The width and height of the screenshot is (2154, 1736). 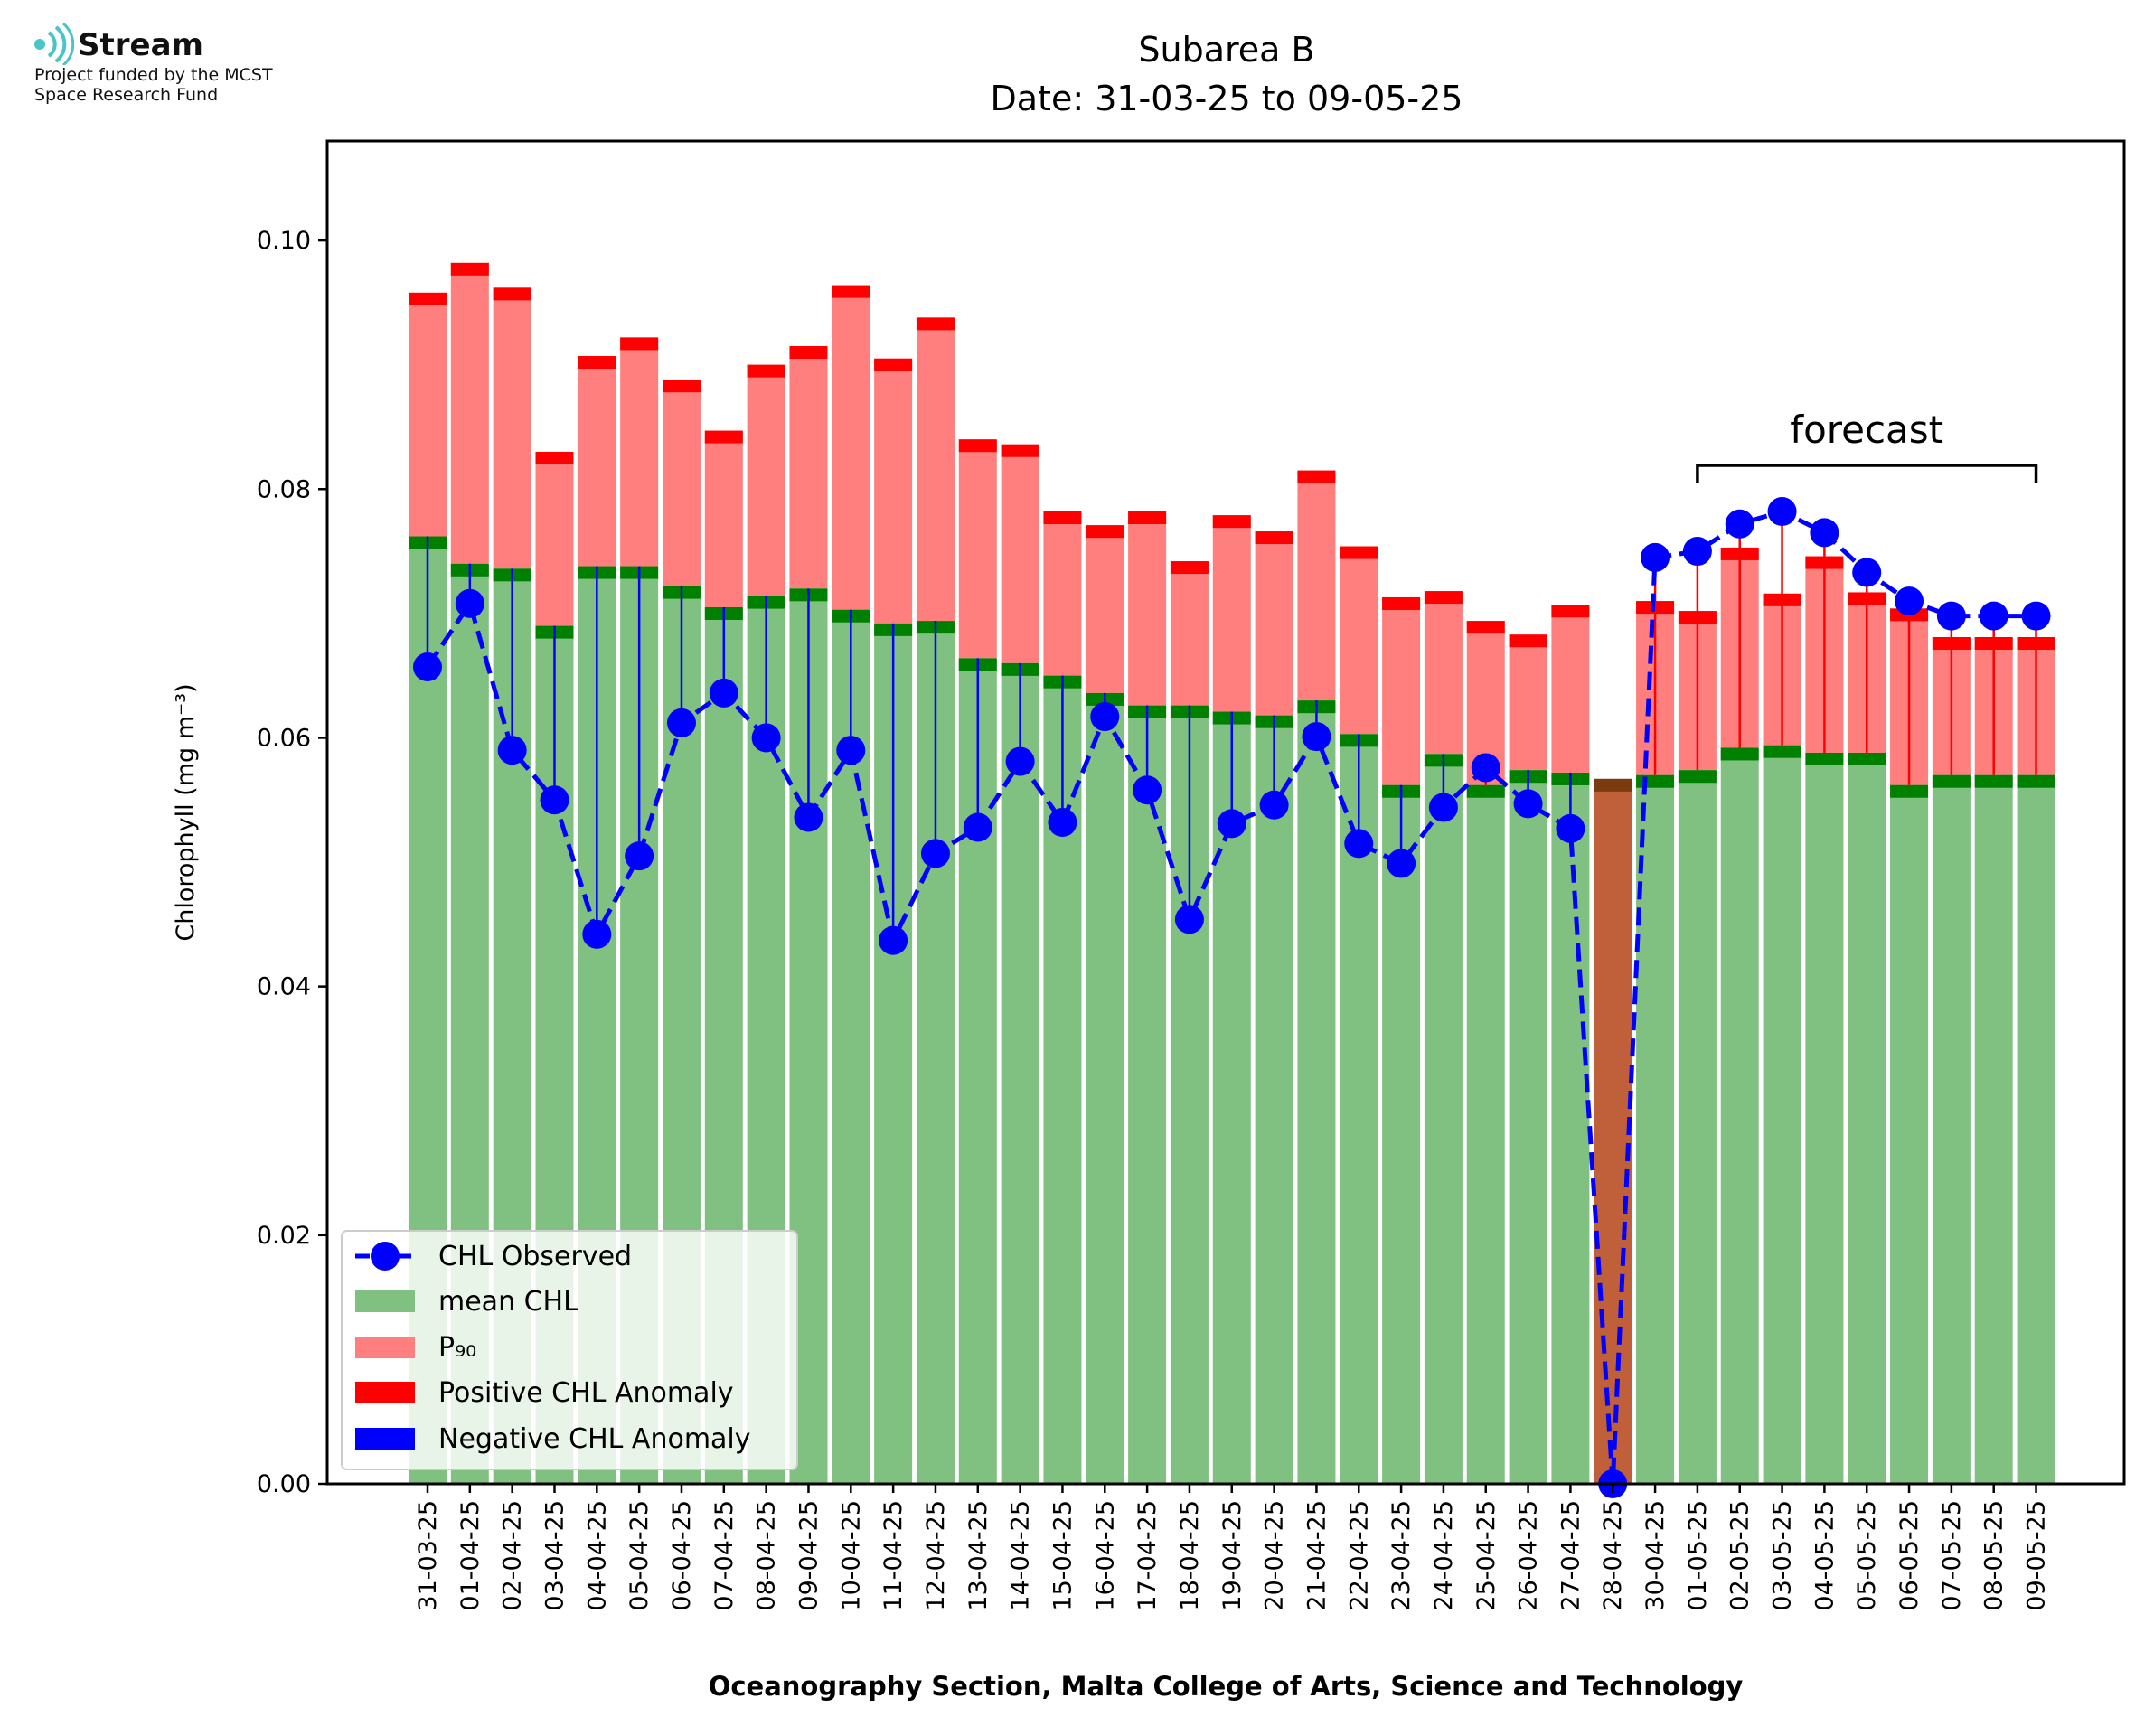 What do you see at coordinates (809, 1556) in the screenshot?
I see `x-tick-label: 09-04-25` at bounding box center [809, 1556].